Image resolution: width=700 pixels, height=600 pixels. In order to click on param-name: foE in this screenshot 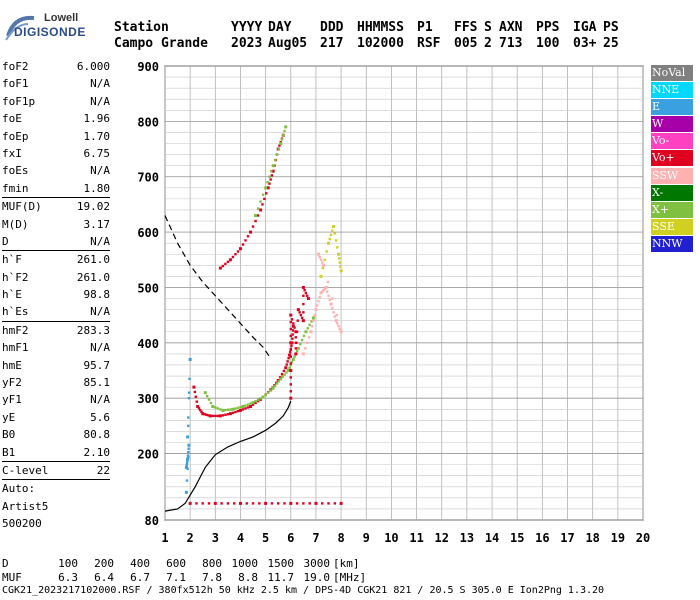, I will do `click(12, 119)`.